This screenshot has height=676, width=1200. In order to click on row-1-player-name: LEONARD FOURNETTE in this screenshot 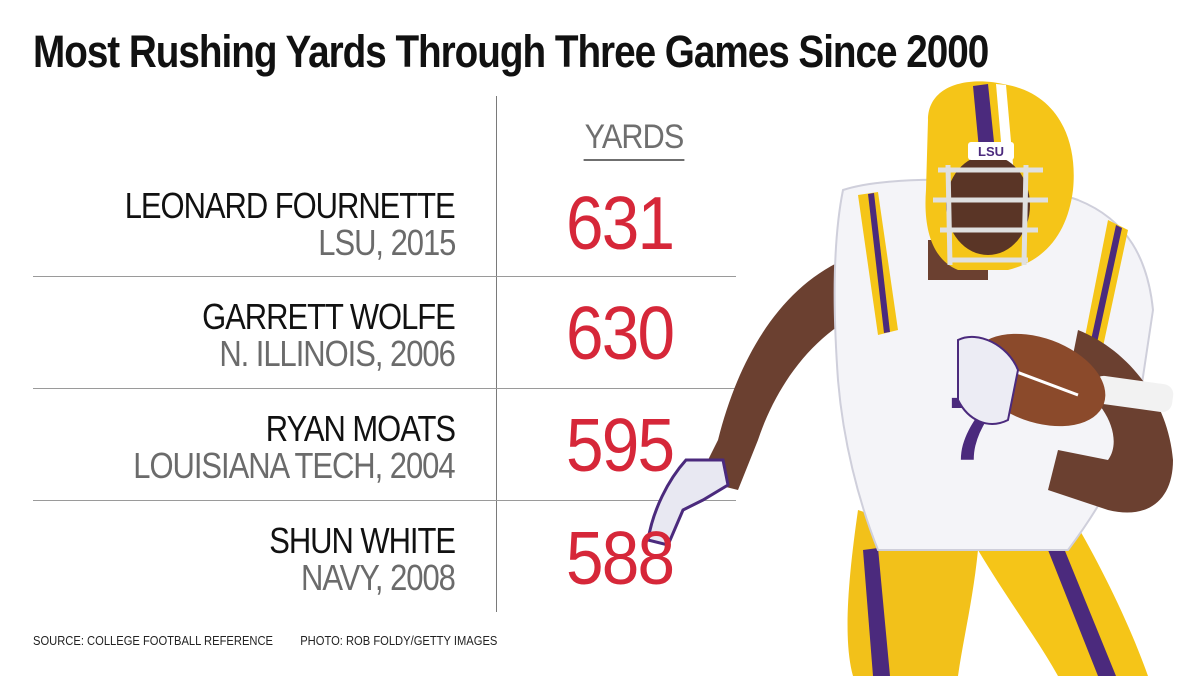, I will do `click(290, 205)`.